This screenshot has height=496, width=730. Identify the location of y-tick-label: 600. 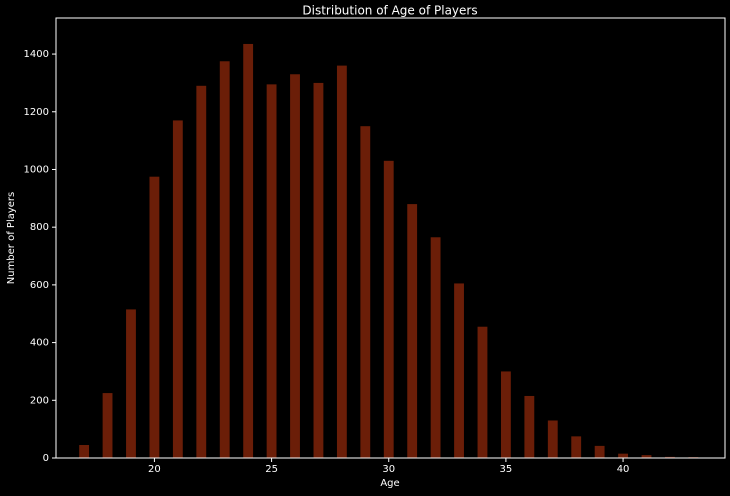
(39, 285).